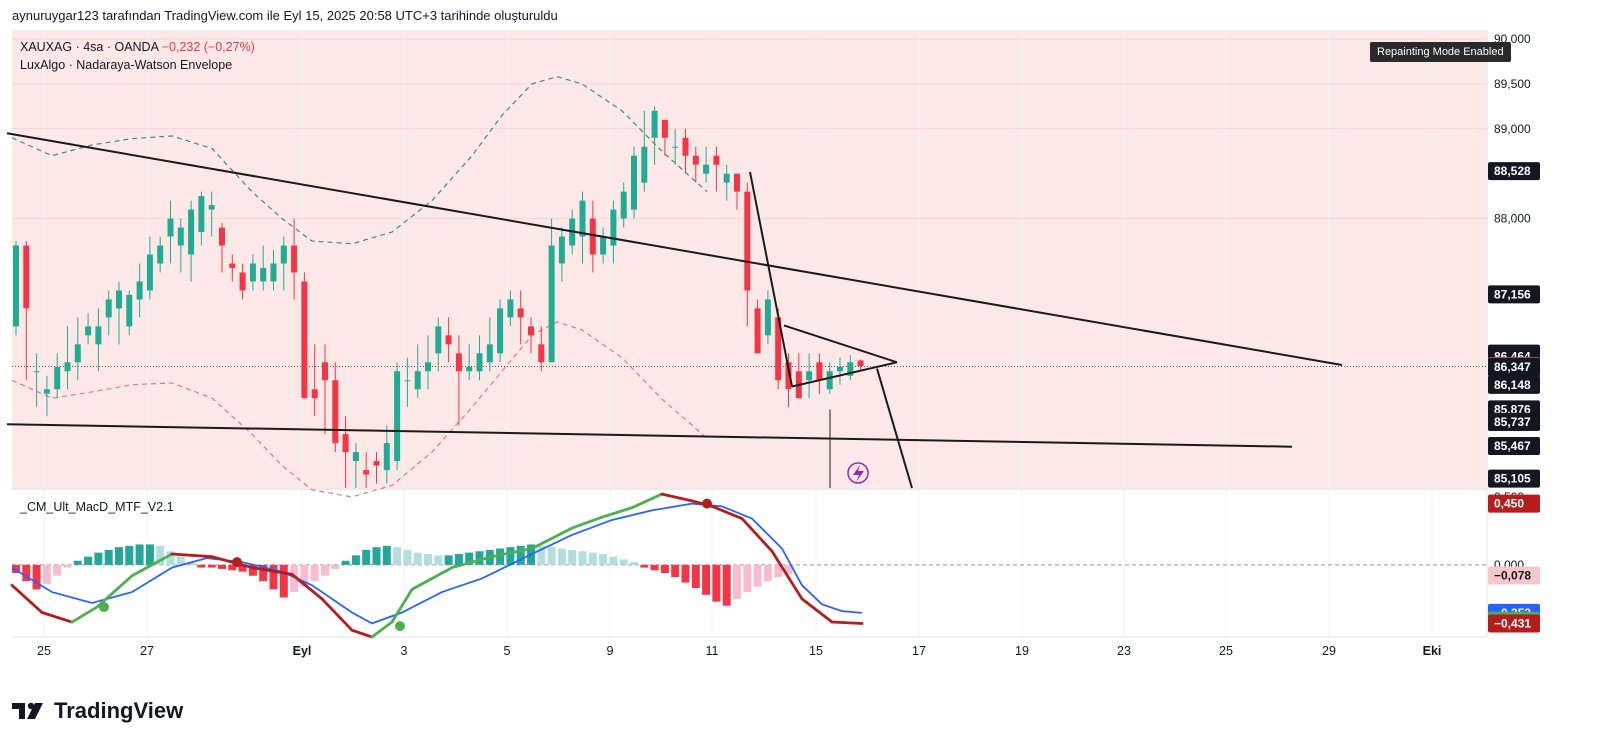 This screenshot has height=745, width=1600. Describe the element at coordinates (919, 651) in the screenshot. I see `x-axis-tick-label: 17` at that location.